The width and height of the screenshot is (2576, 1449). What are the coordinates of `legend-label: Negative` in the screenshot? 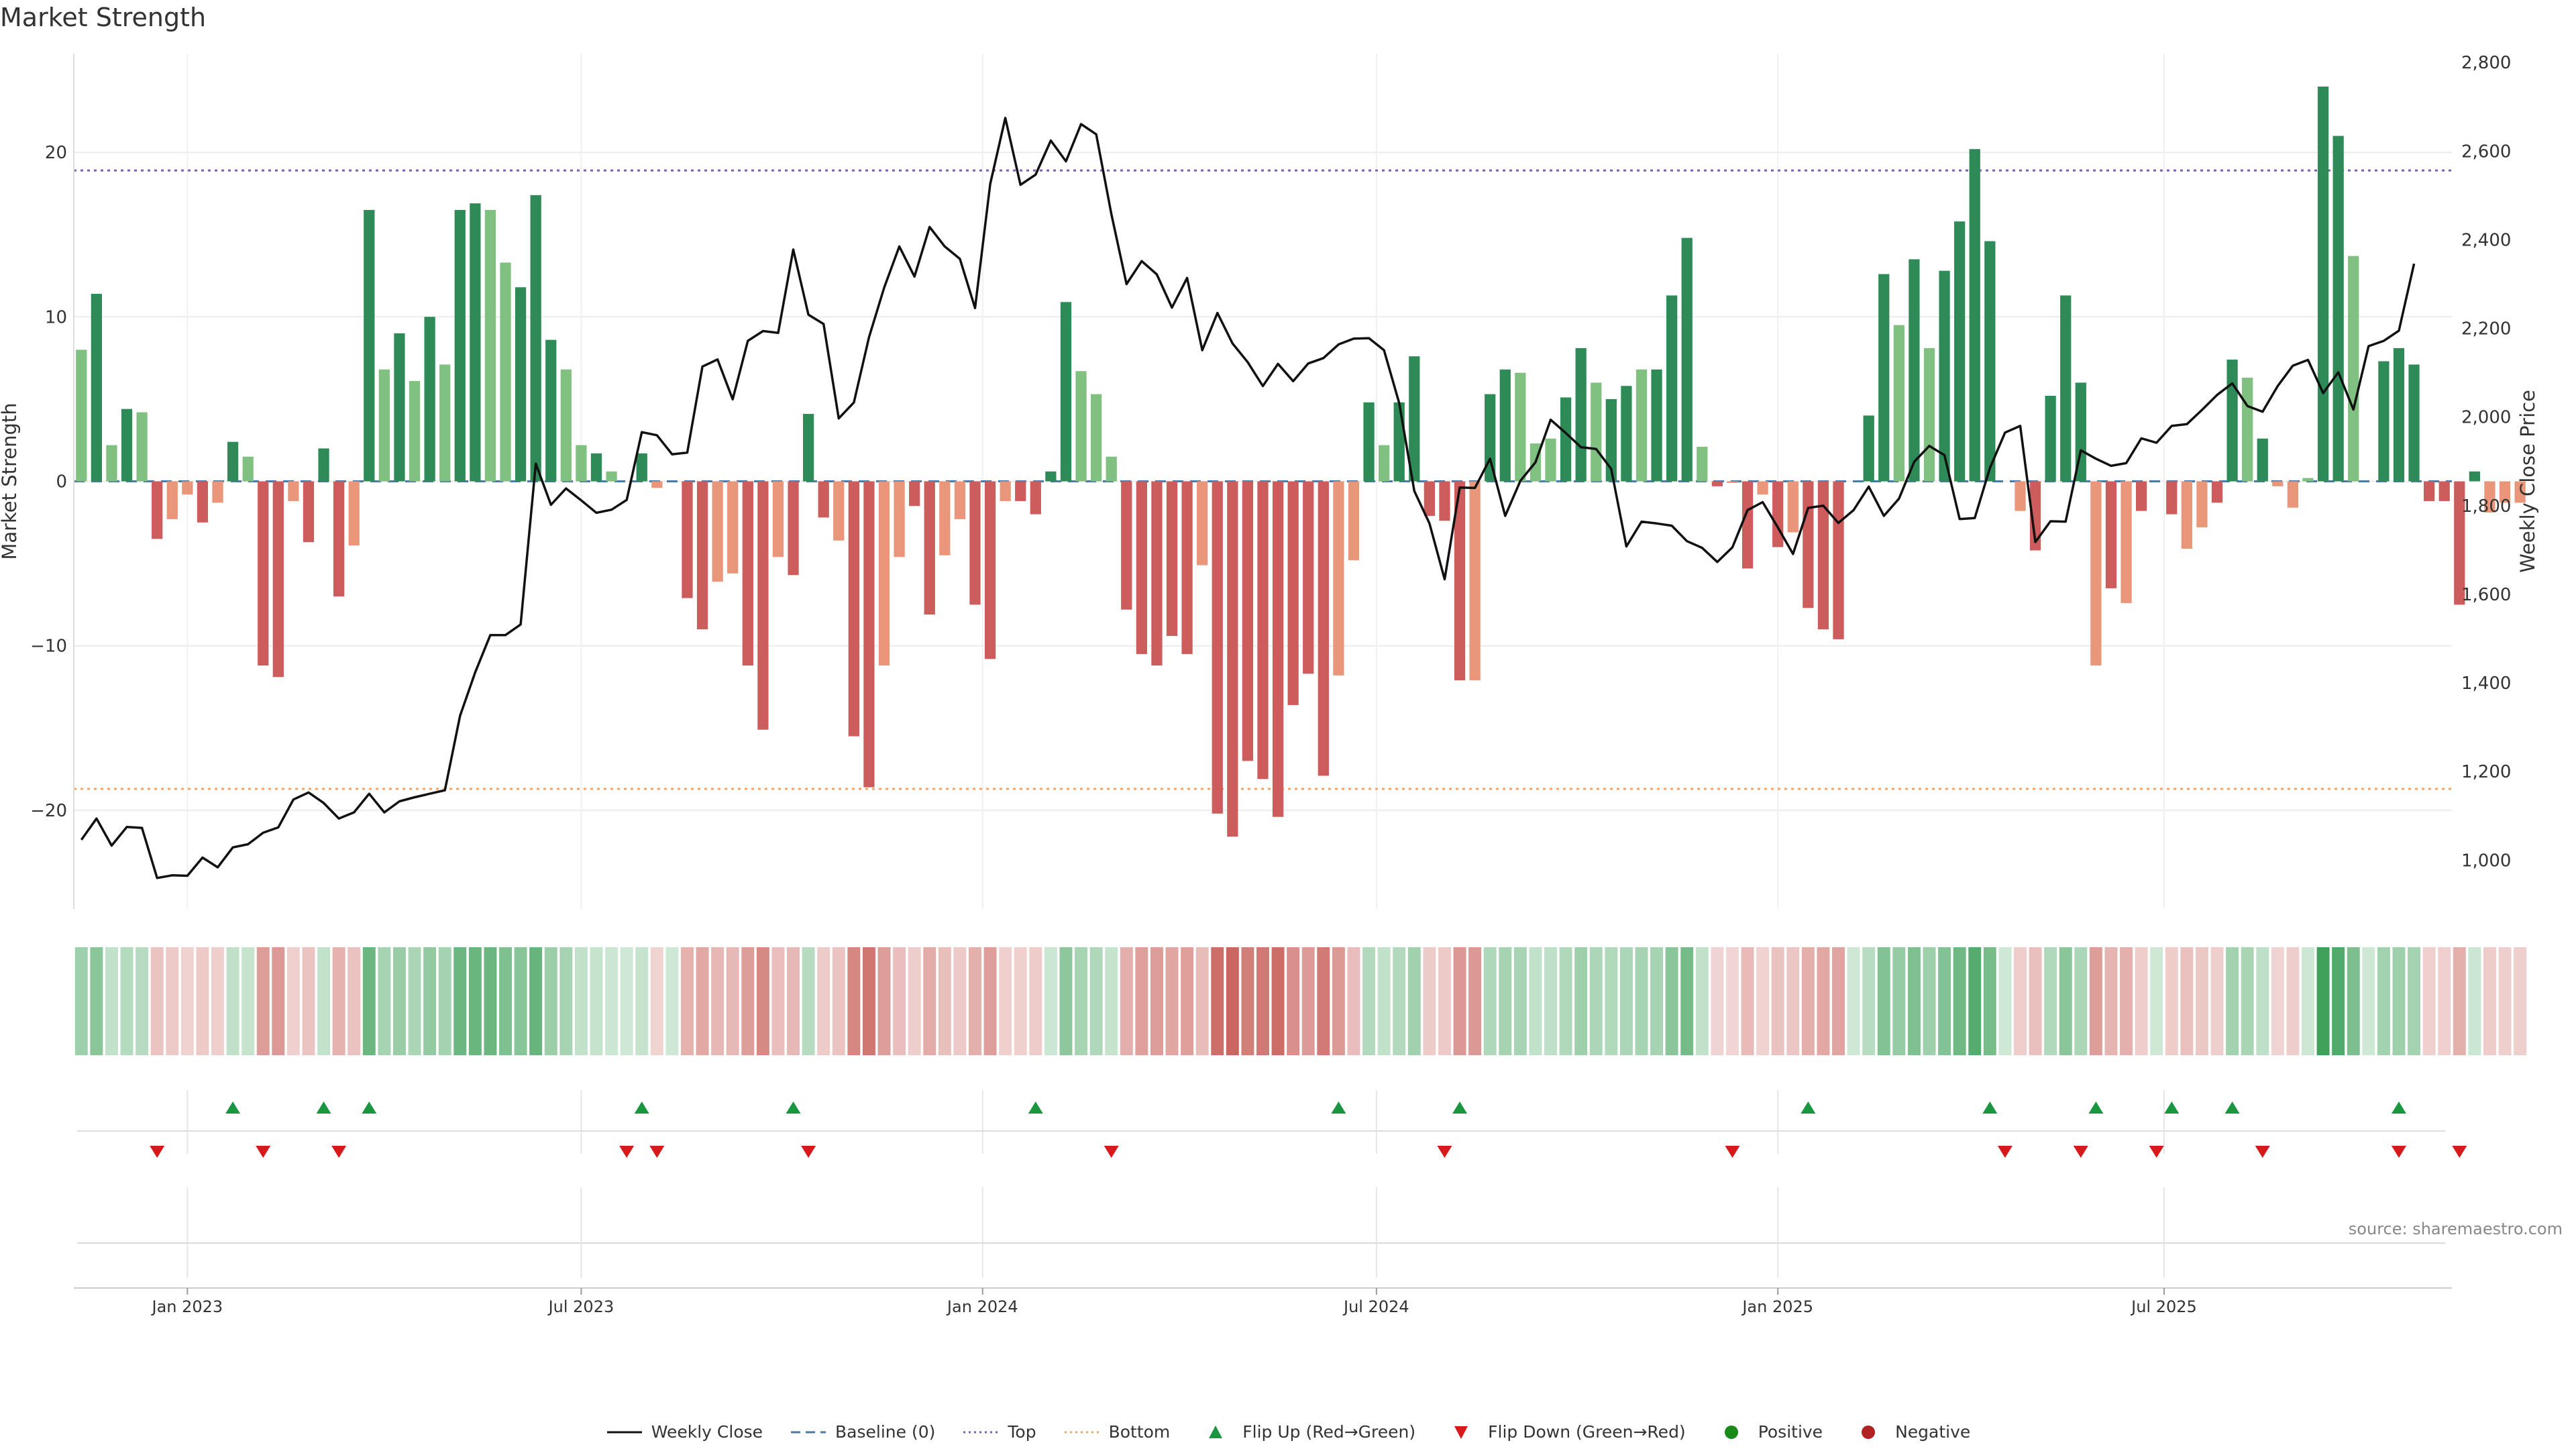 It's located at (1933, 1432).